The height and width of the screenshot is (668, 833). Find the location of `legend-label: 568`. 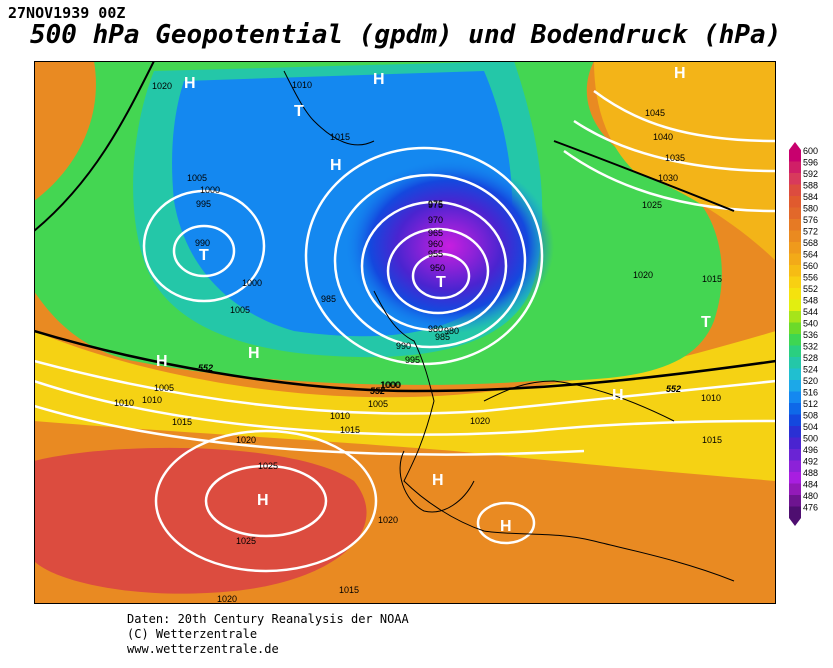

legend-label: 568 is located at coordinates (810, 243).